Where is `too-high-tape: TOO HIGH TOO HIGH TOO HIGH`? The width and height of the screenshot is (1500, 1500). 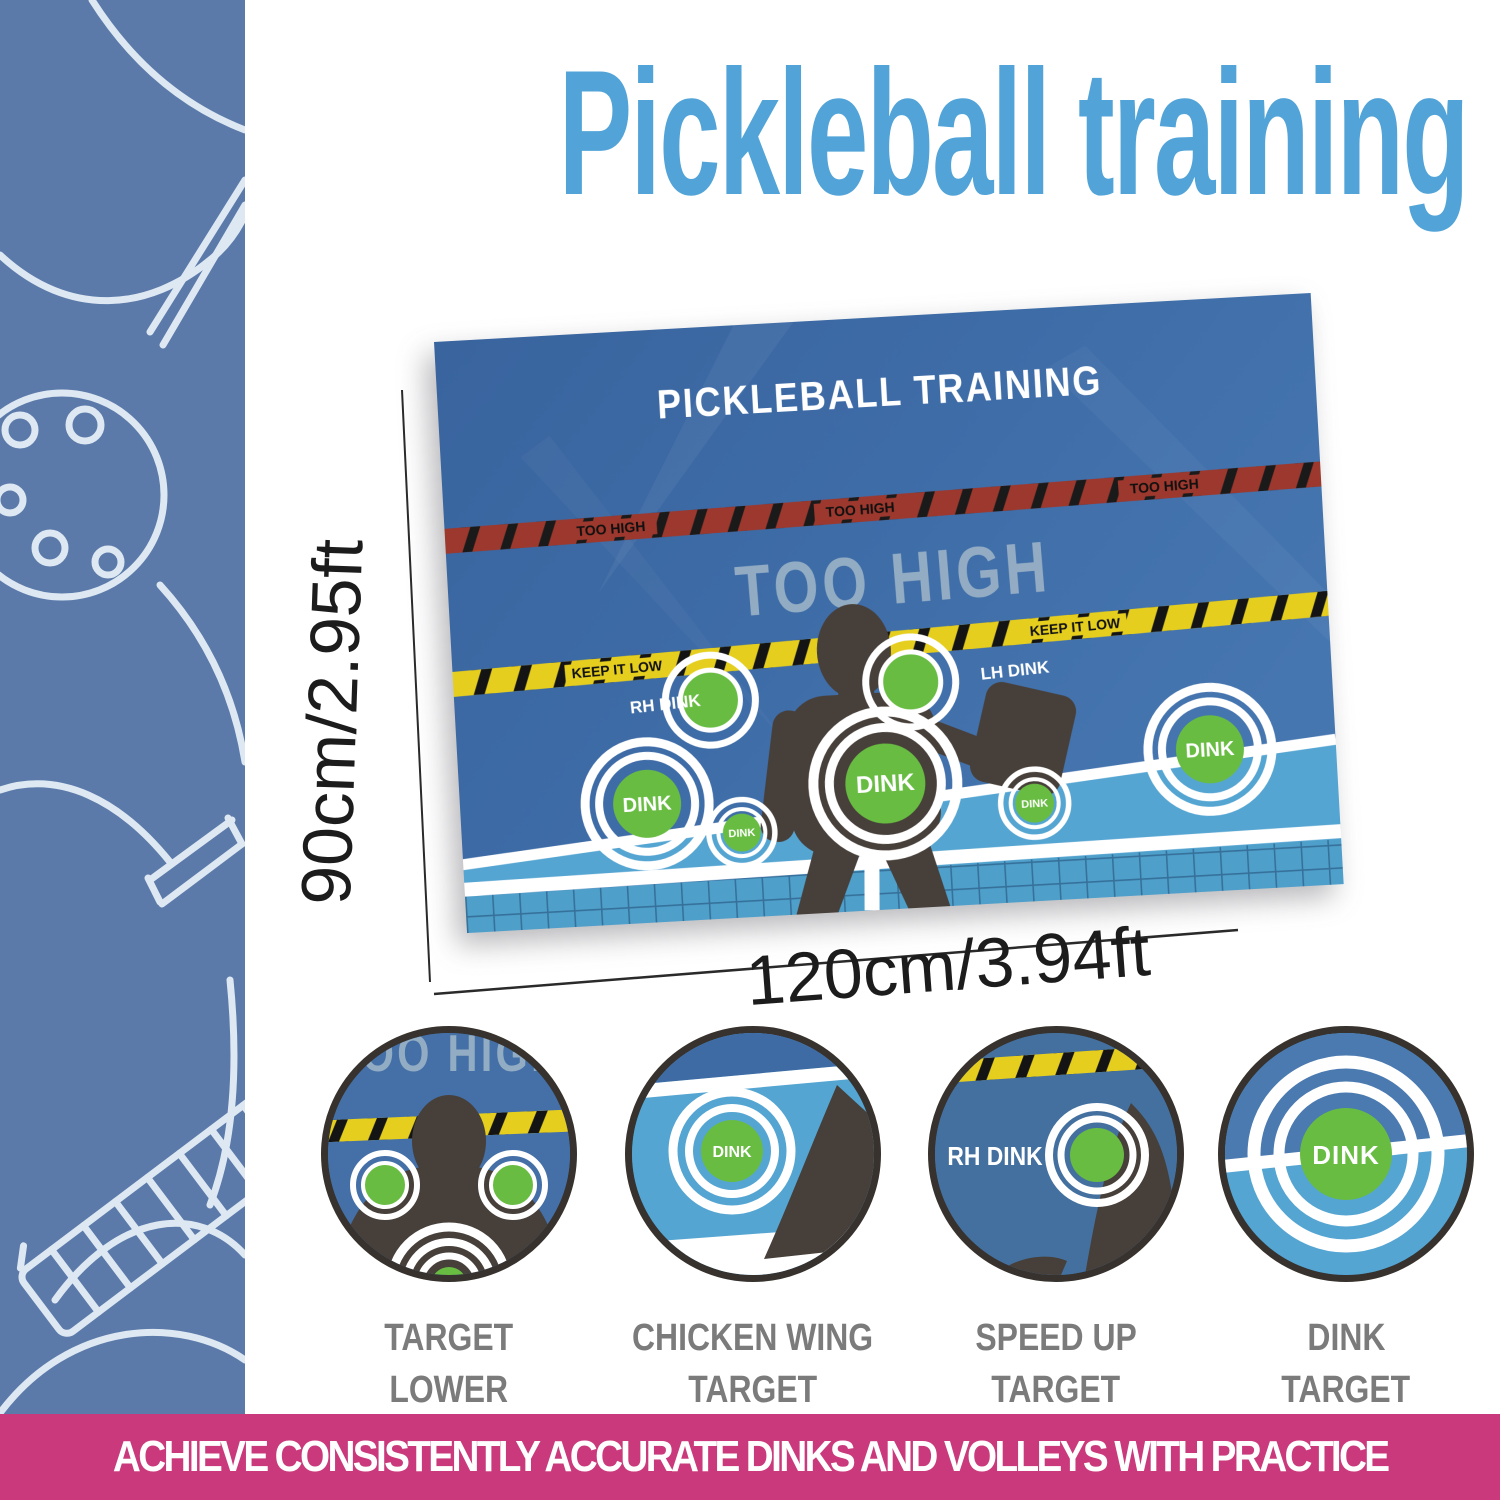
too-high-tape: TOO HIGH TOO HIGH TOO HIGH is located at coordinates (884, 507).